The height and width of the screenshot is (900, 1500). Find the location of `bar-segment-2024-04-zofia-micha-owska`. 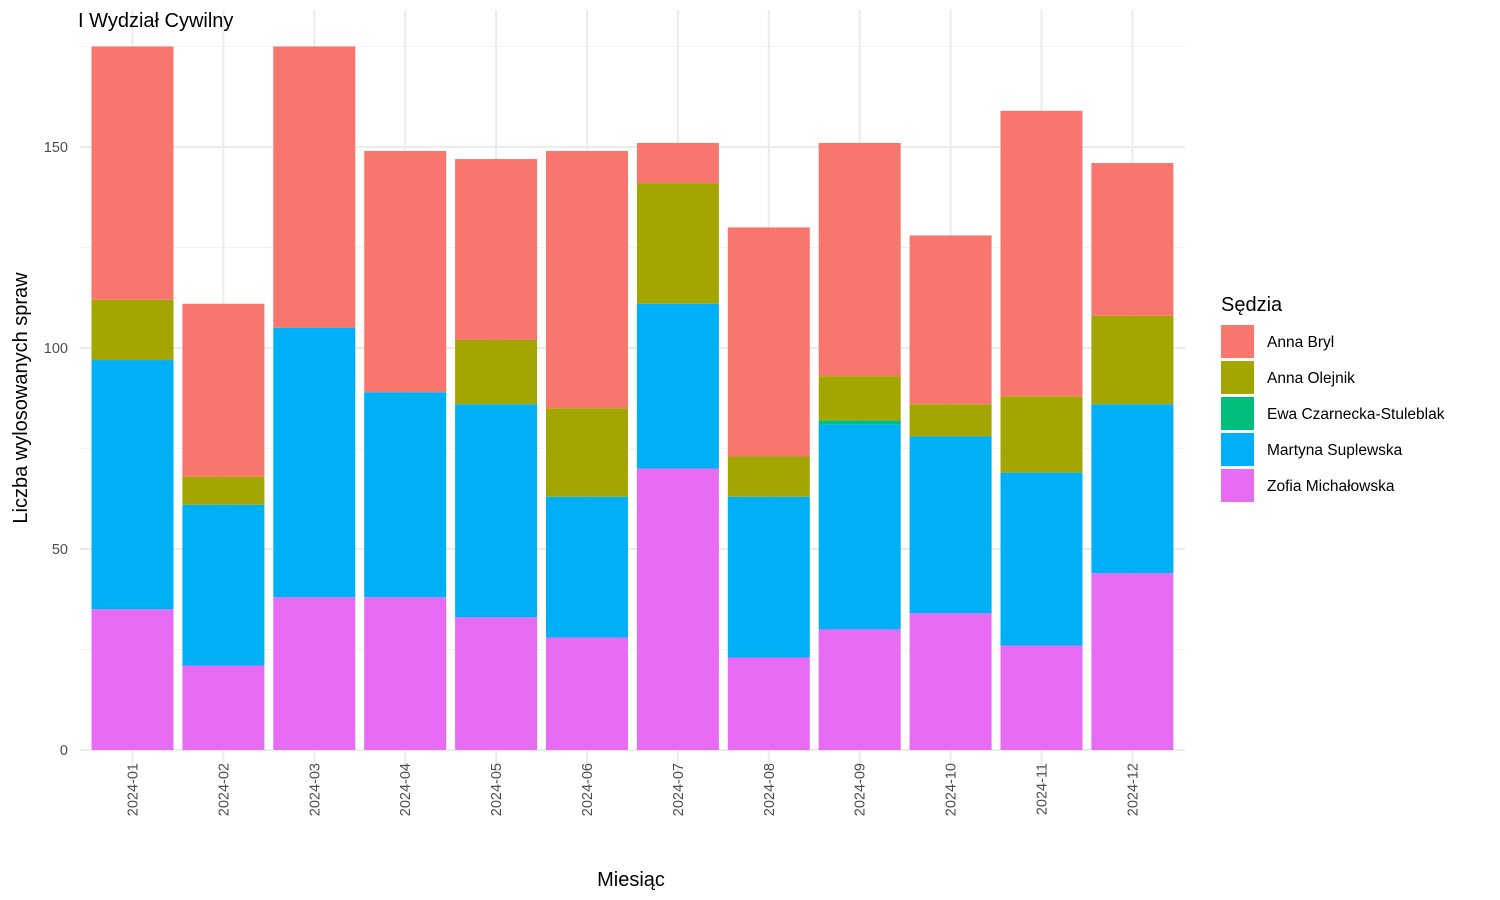

bar-segment-2024-04-zofia-micha-owska is located at coordinates (405, 673).